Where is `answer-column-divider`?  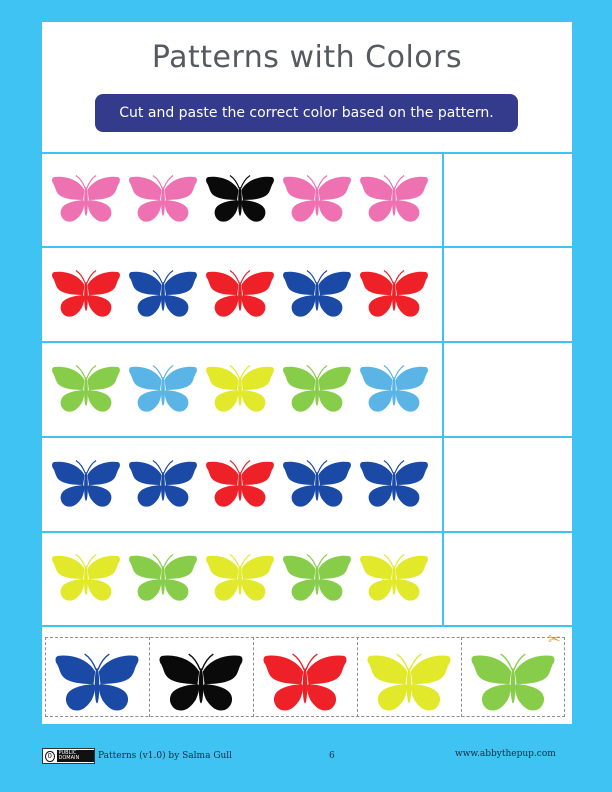 answer-column-divider is located at coordinates (443, 389).